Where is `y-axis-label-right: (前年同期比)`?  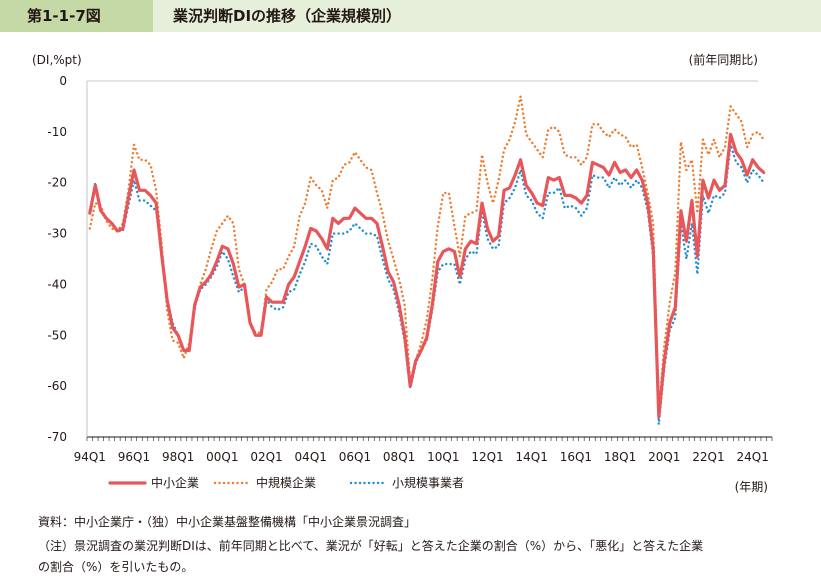 y-axis-label-right: (前年同期比) is located at coordinates (723, 59).